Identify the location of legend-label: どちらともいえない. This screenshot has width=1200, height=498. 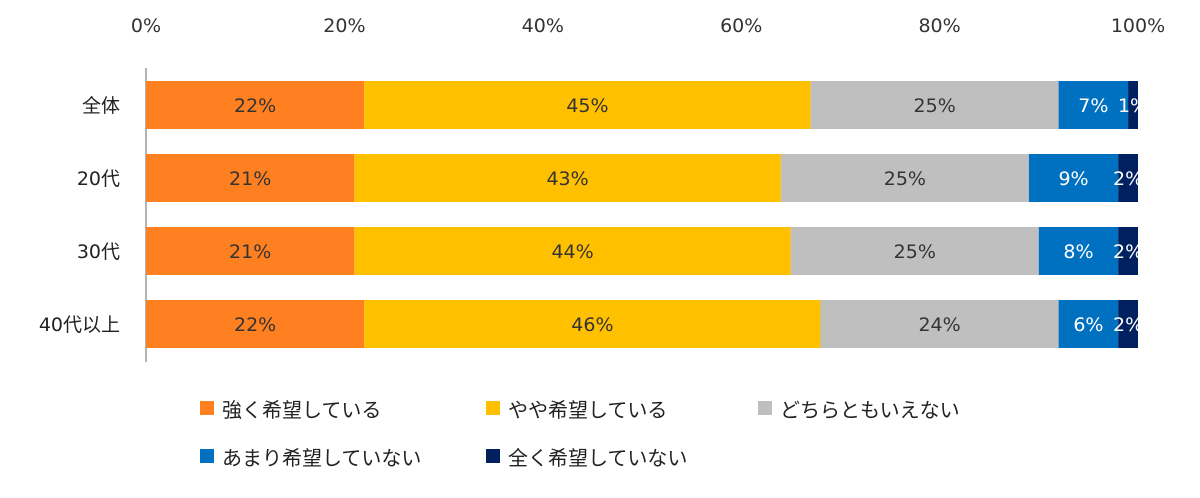
(870, 409).